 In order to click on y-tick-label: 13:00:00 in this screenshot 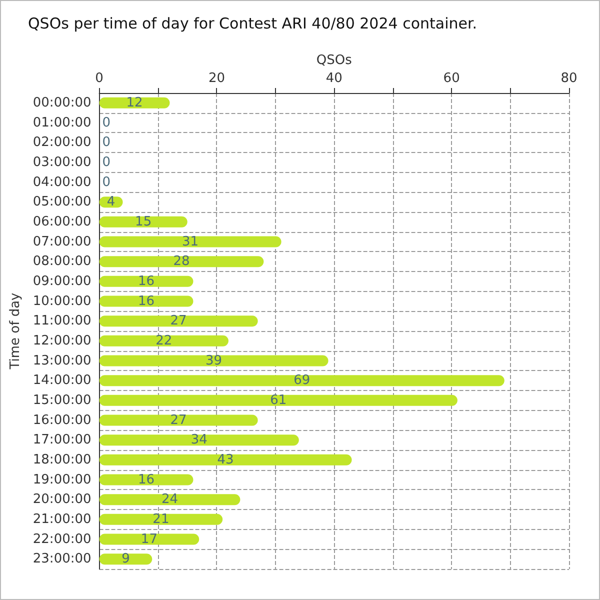, I will do `click(62, 360)`.